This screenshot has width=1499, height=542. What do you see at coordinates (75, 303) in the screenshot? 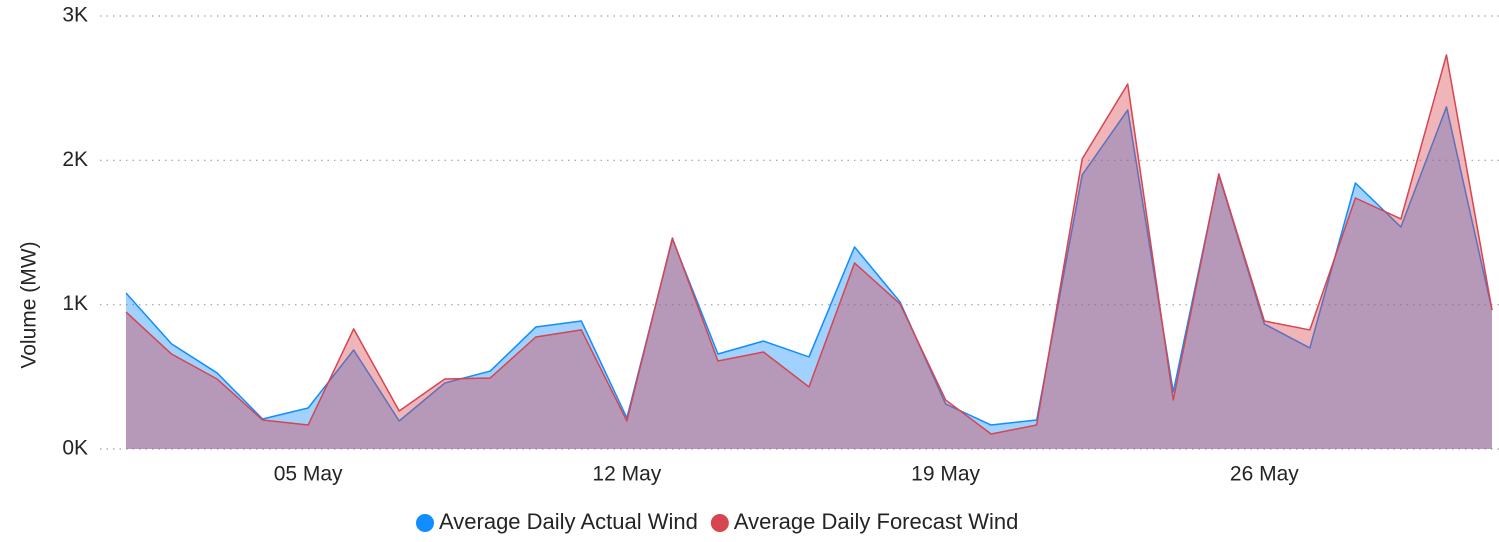
I see `y-tick-label: 1K` at bounding box center [75, 303].